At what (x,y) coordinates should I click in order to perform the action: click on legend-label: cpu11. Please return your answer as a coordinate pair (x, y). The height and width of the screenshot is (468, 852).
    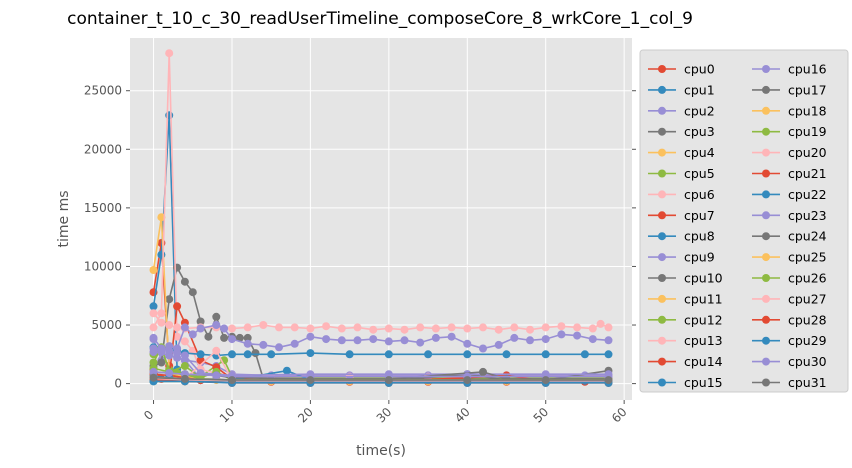
    Looking at the image, I should click on (703, 298).